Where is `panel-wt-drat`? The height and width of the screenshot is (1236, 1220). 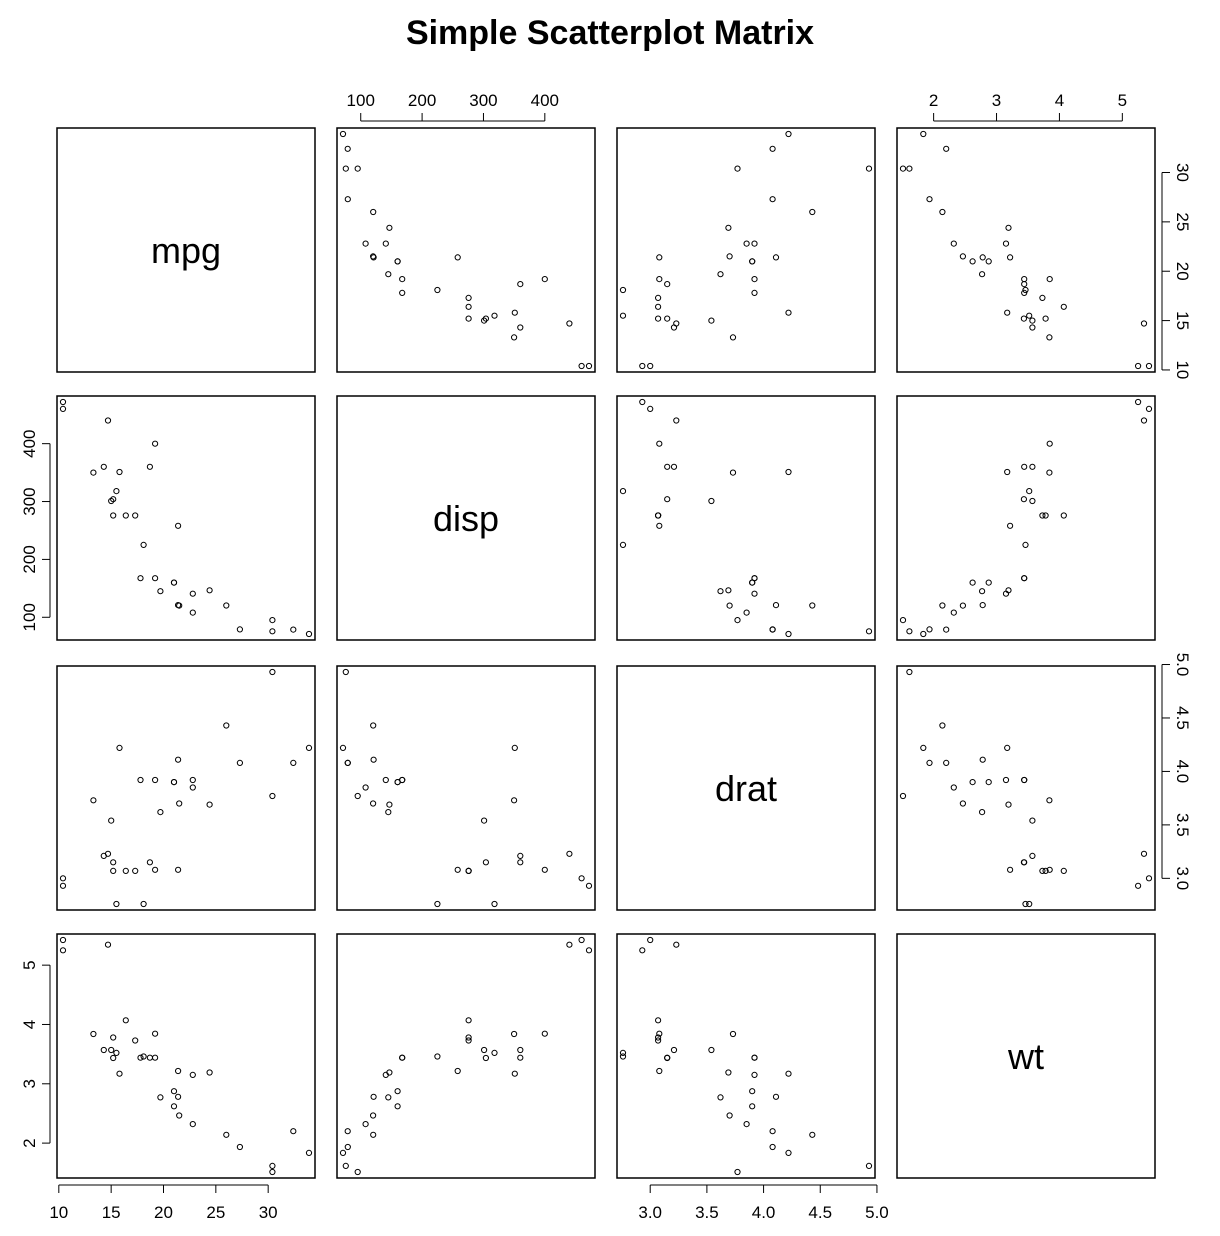 panel-wt-drat is located at coordinates (746, 1056).